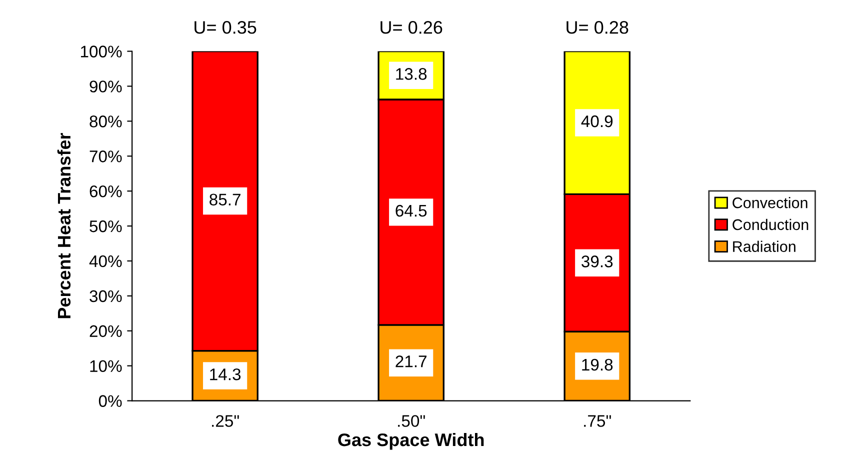  What do you see at coordinates (101, 52) in the screenshot?
I see `y-tick-label: 100%` at bounding box center [101, 52].